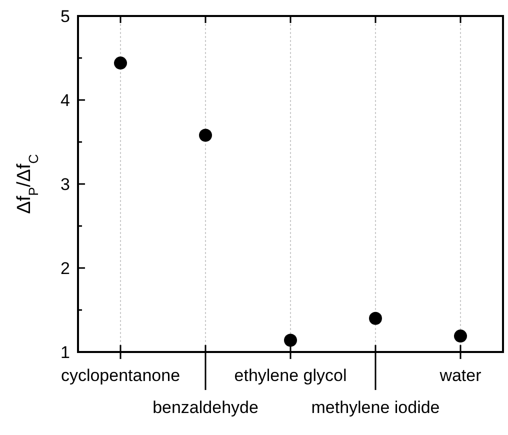 This screenshot has width=508, height=435. What do you see at coordinates (205, 407) in the screenshot?
I see `x-tick-label: benzaldehyde` at bounding box center [205, 407].